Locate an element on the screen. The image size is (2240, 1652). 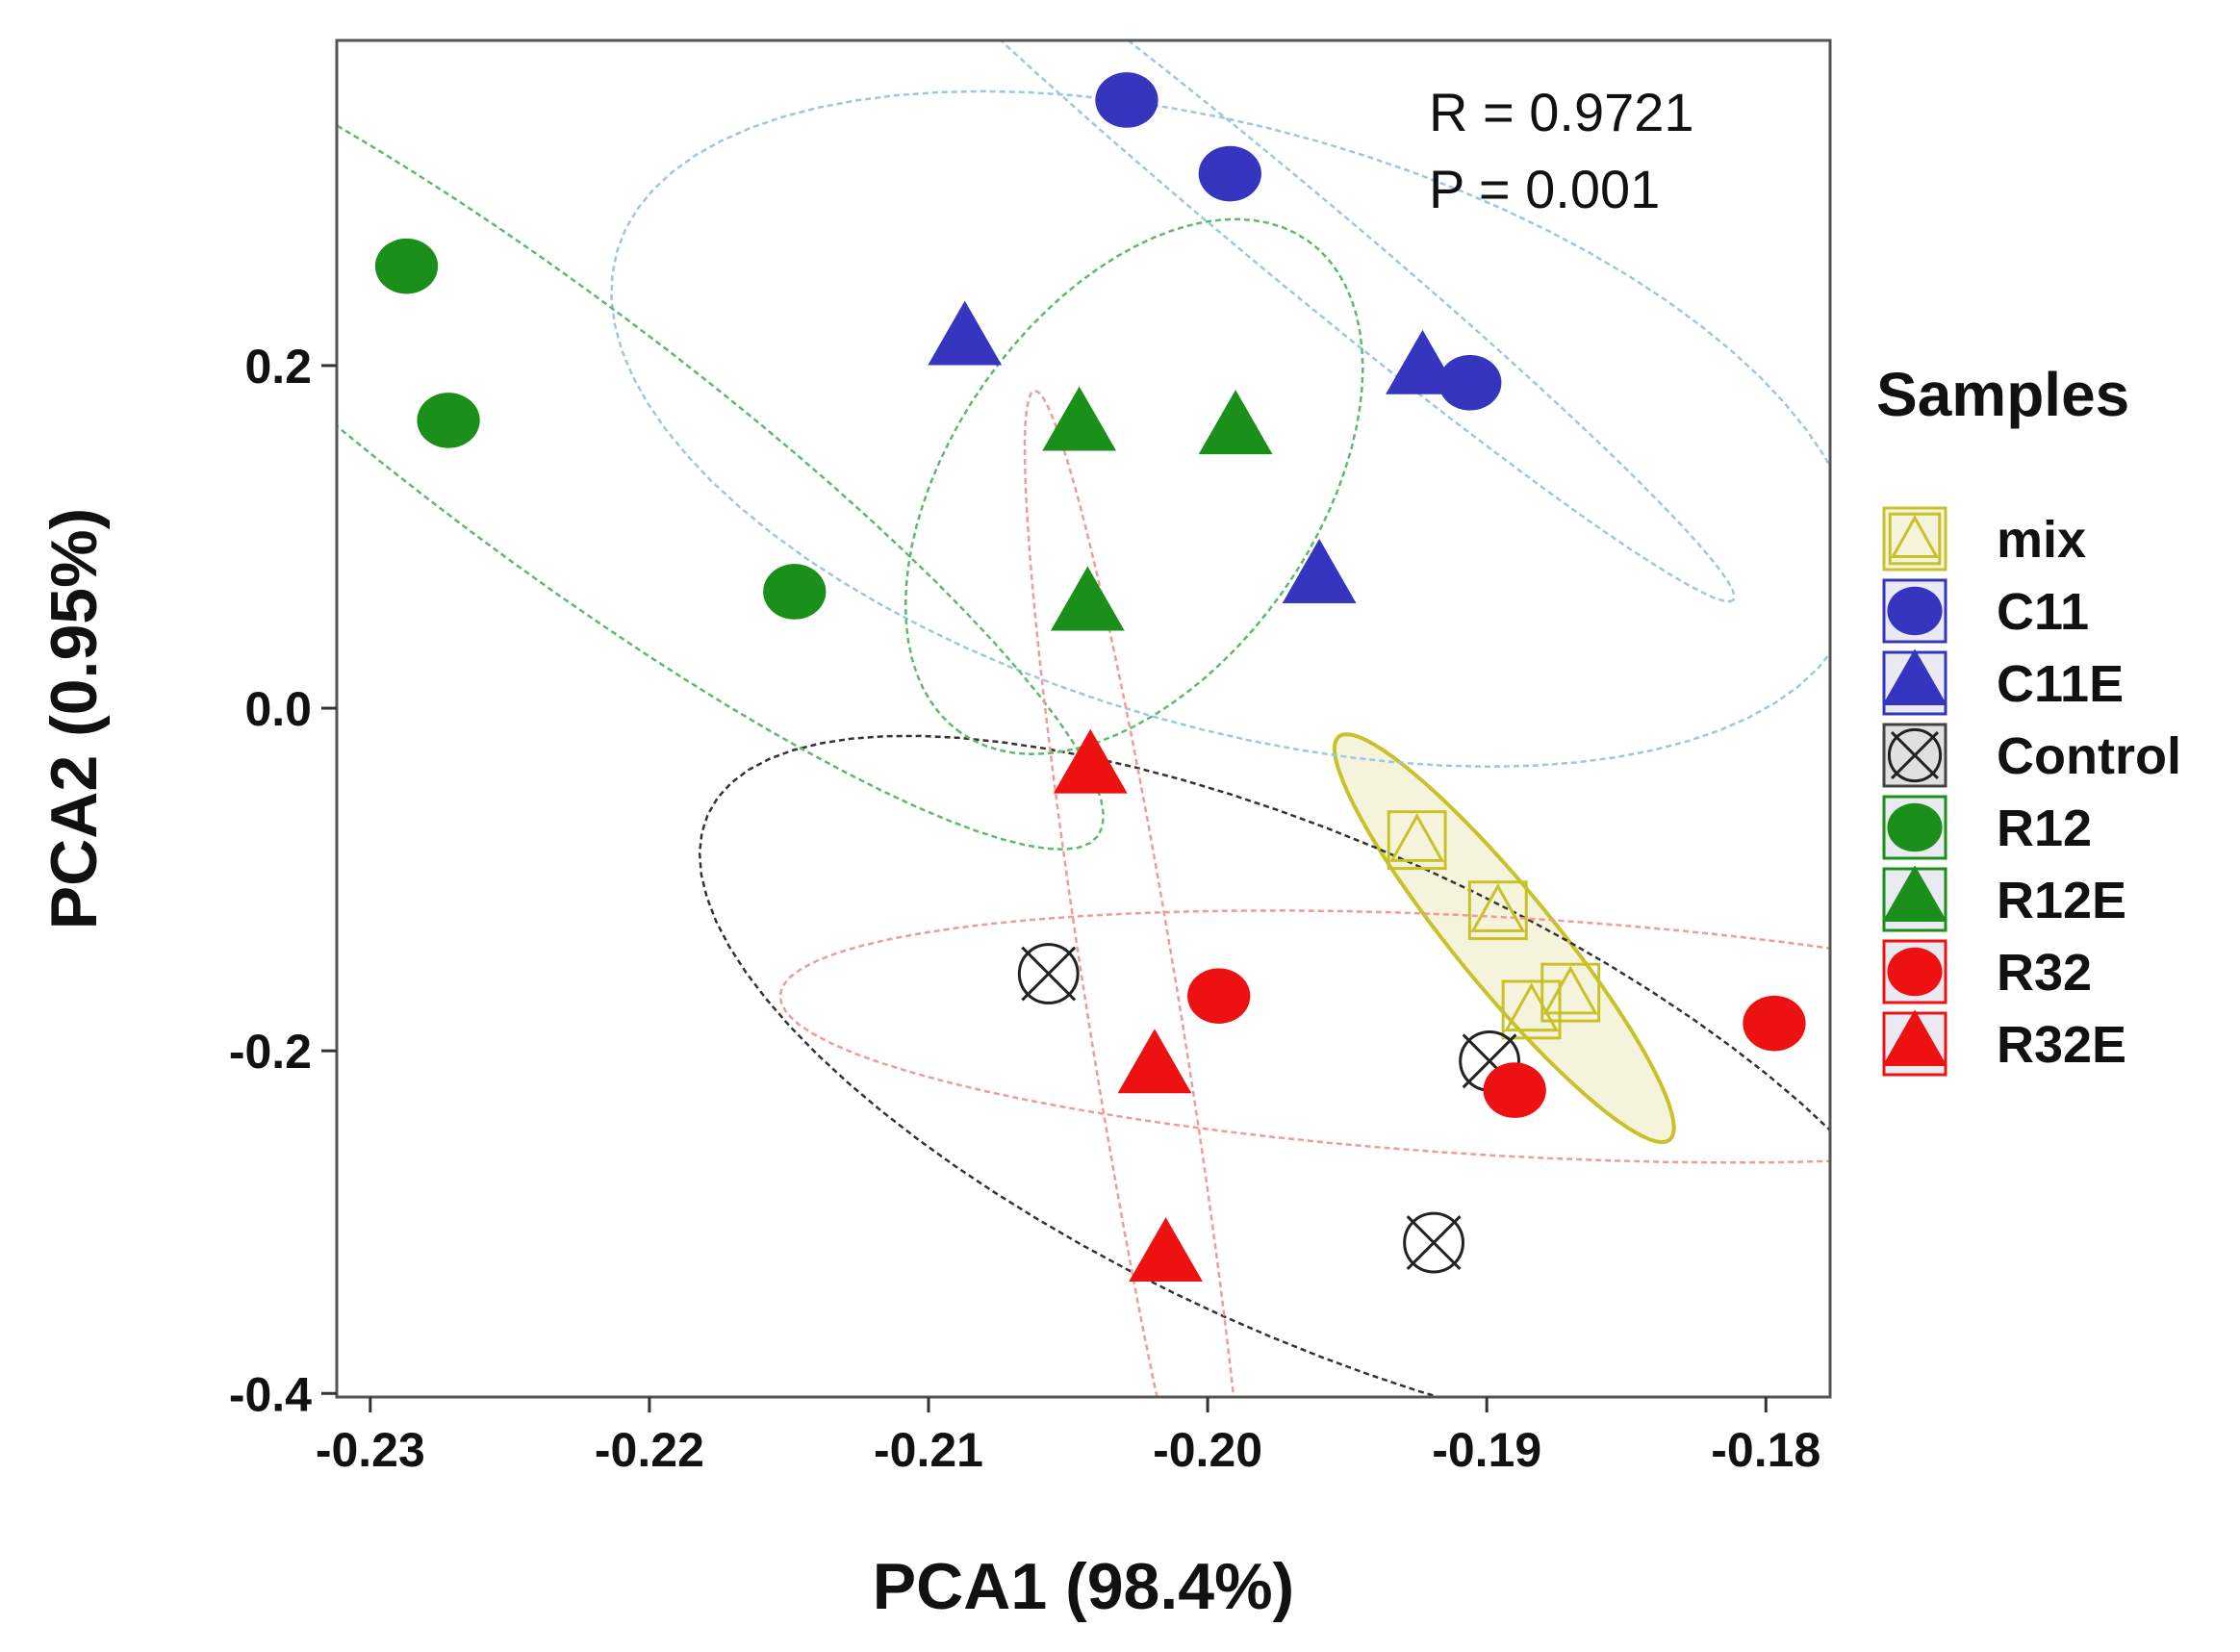
legend-label-control: Control is located at coordinates (2089, 756).